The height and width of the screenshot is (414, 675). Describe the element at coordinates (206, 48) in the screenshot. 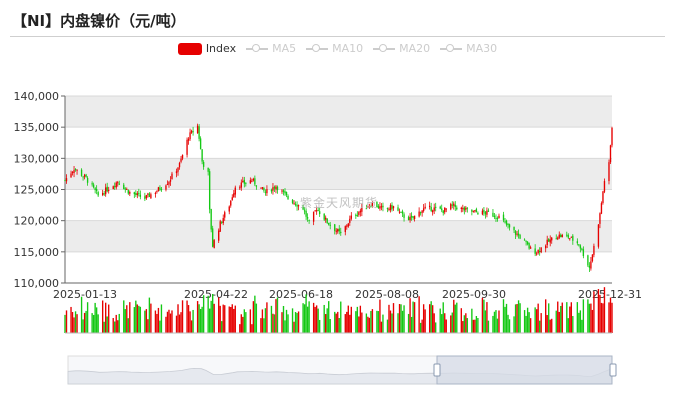

I see `legend-item-index: Index` at that location.